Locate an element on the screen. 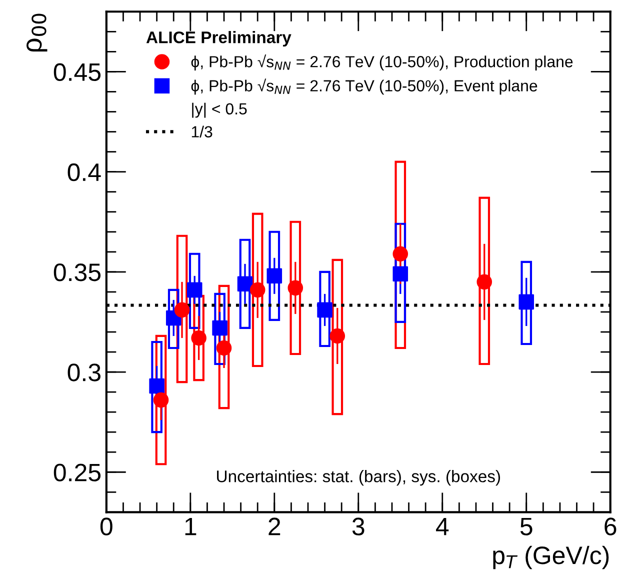 The height and width of the screenshot is (582, 626). y-tick-label: 0.25 is located at coordinates (77, 473).